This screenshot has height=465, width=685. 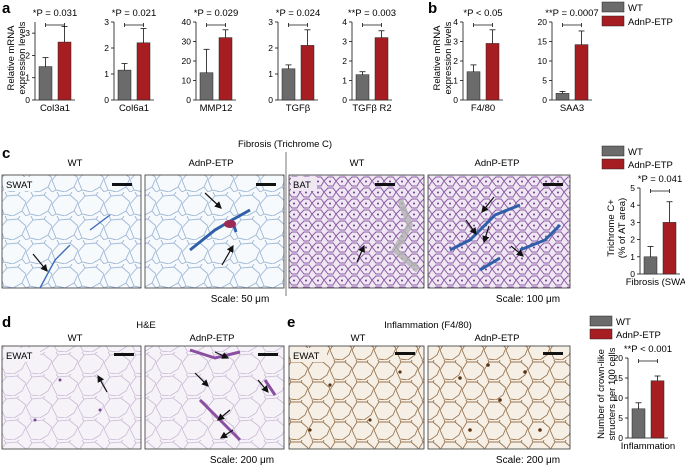 What do you see at coordinates (357, 163) in the screenshot?
I see `panel-c-wt-label-2: WT` at bounding box center [357, 163].